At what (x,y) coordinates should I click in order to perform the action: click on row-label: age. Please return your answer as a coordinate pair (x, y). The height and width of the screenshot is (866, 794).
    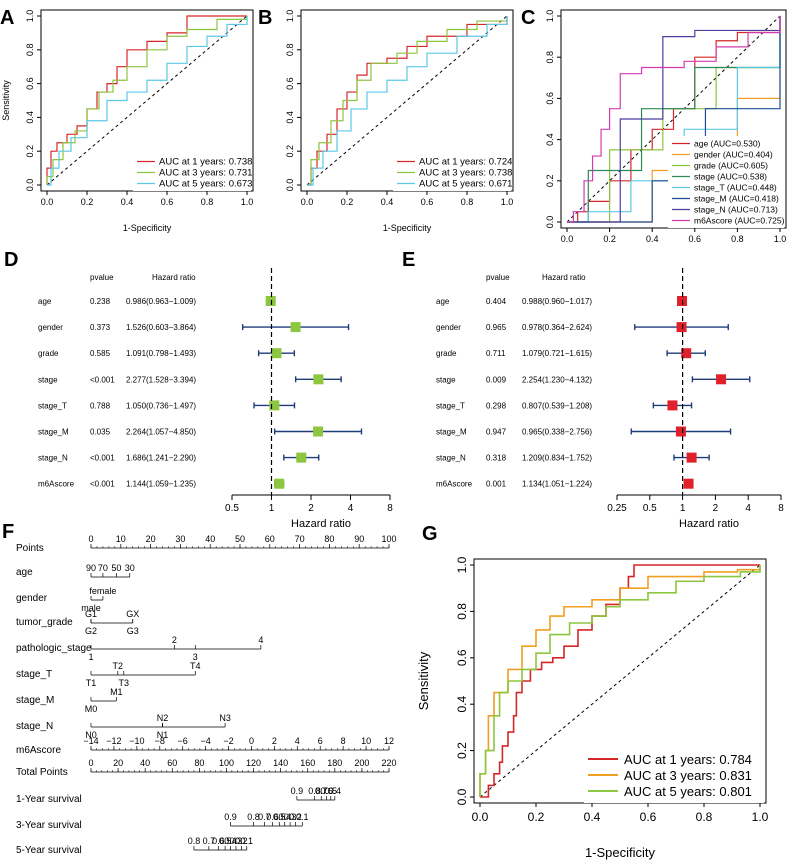
    Looking at the image, I should click on (45, 301).